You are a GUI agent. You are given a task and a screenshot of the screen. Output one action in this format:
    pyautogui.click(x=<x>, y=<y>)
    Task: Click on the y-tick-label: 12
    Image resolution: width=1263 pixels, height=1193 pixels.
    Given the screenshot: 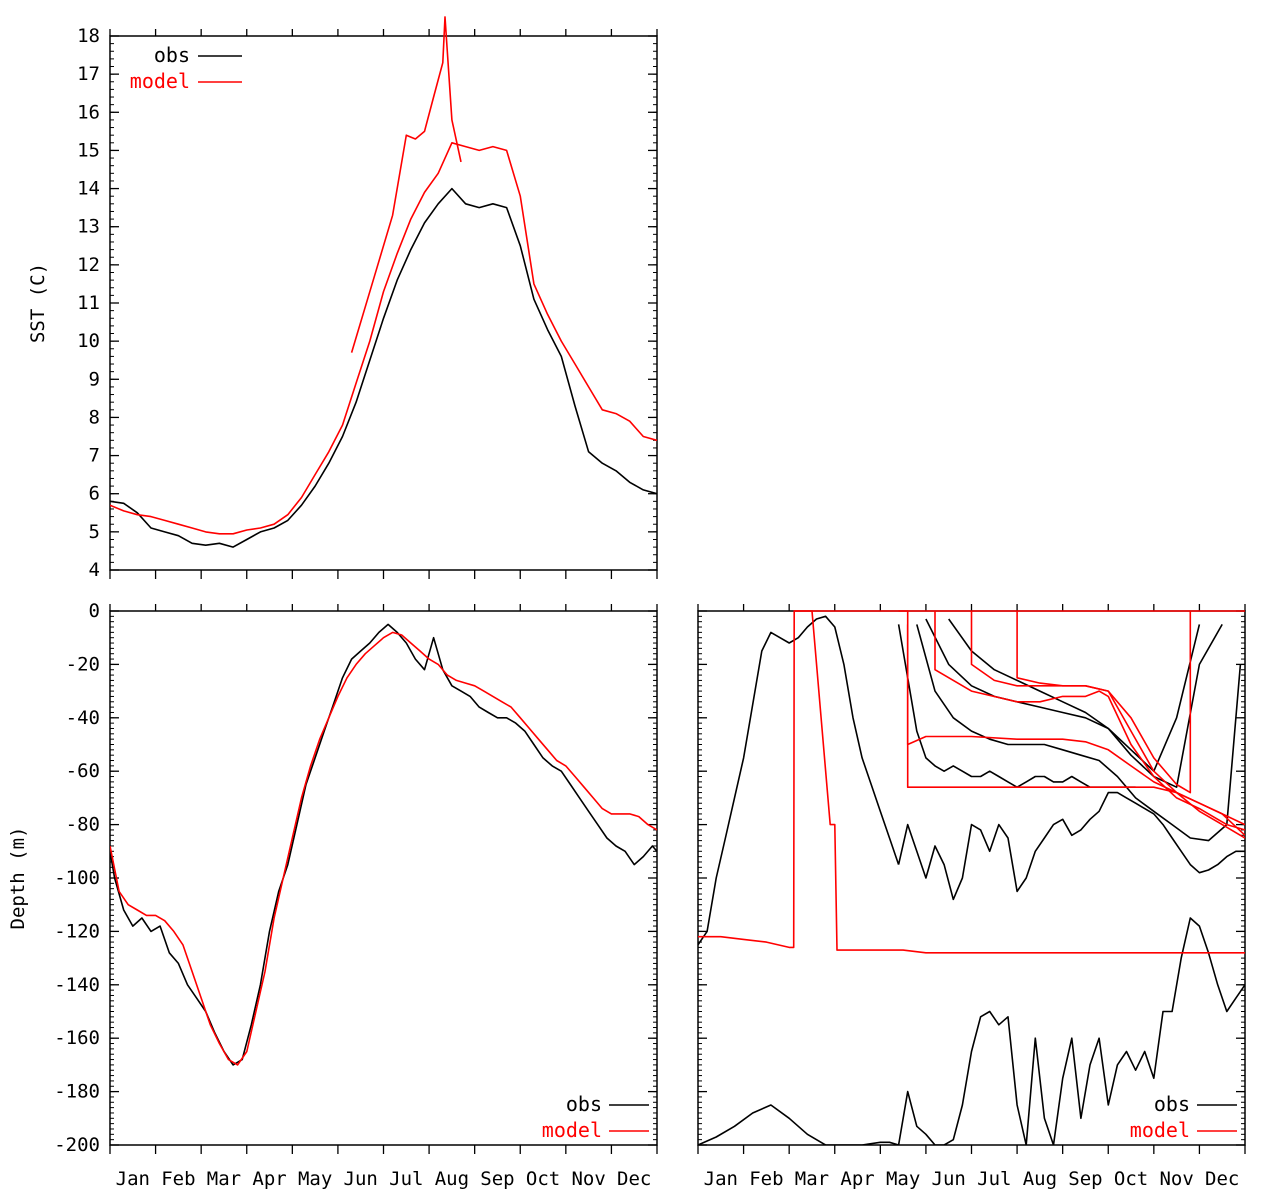 What is the action you would take?
    pyautogui.click(x=88, y=265)
    